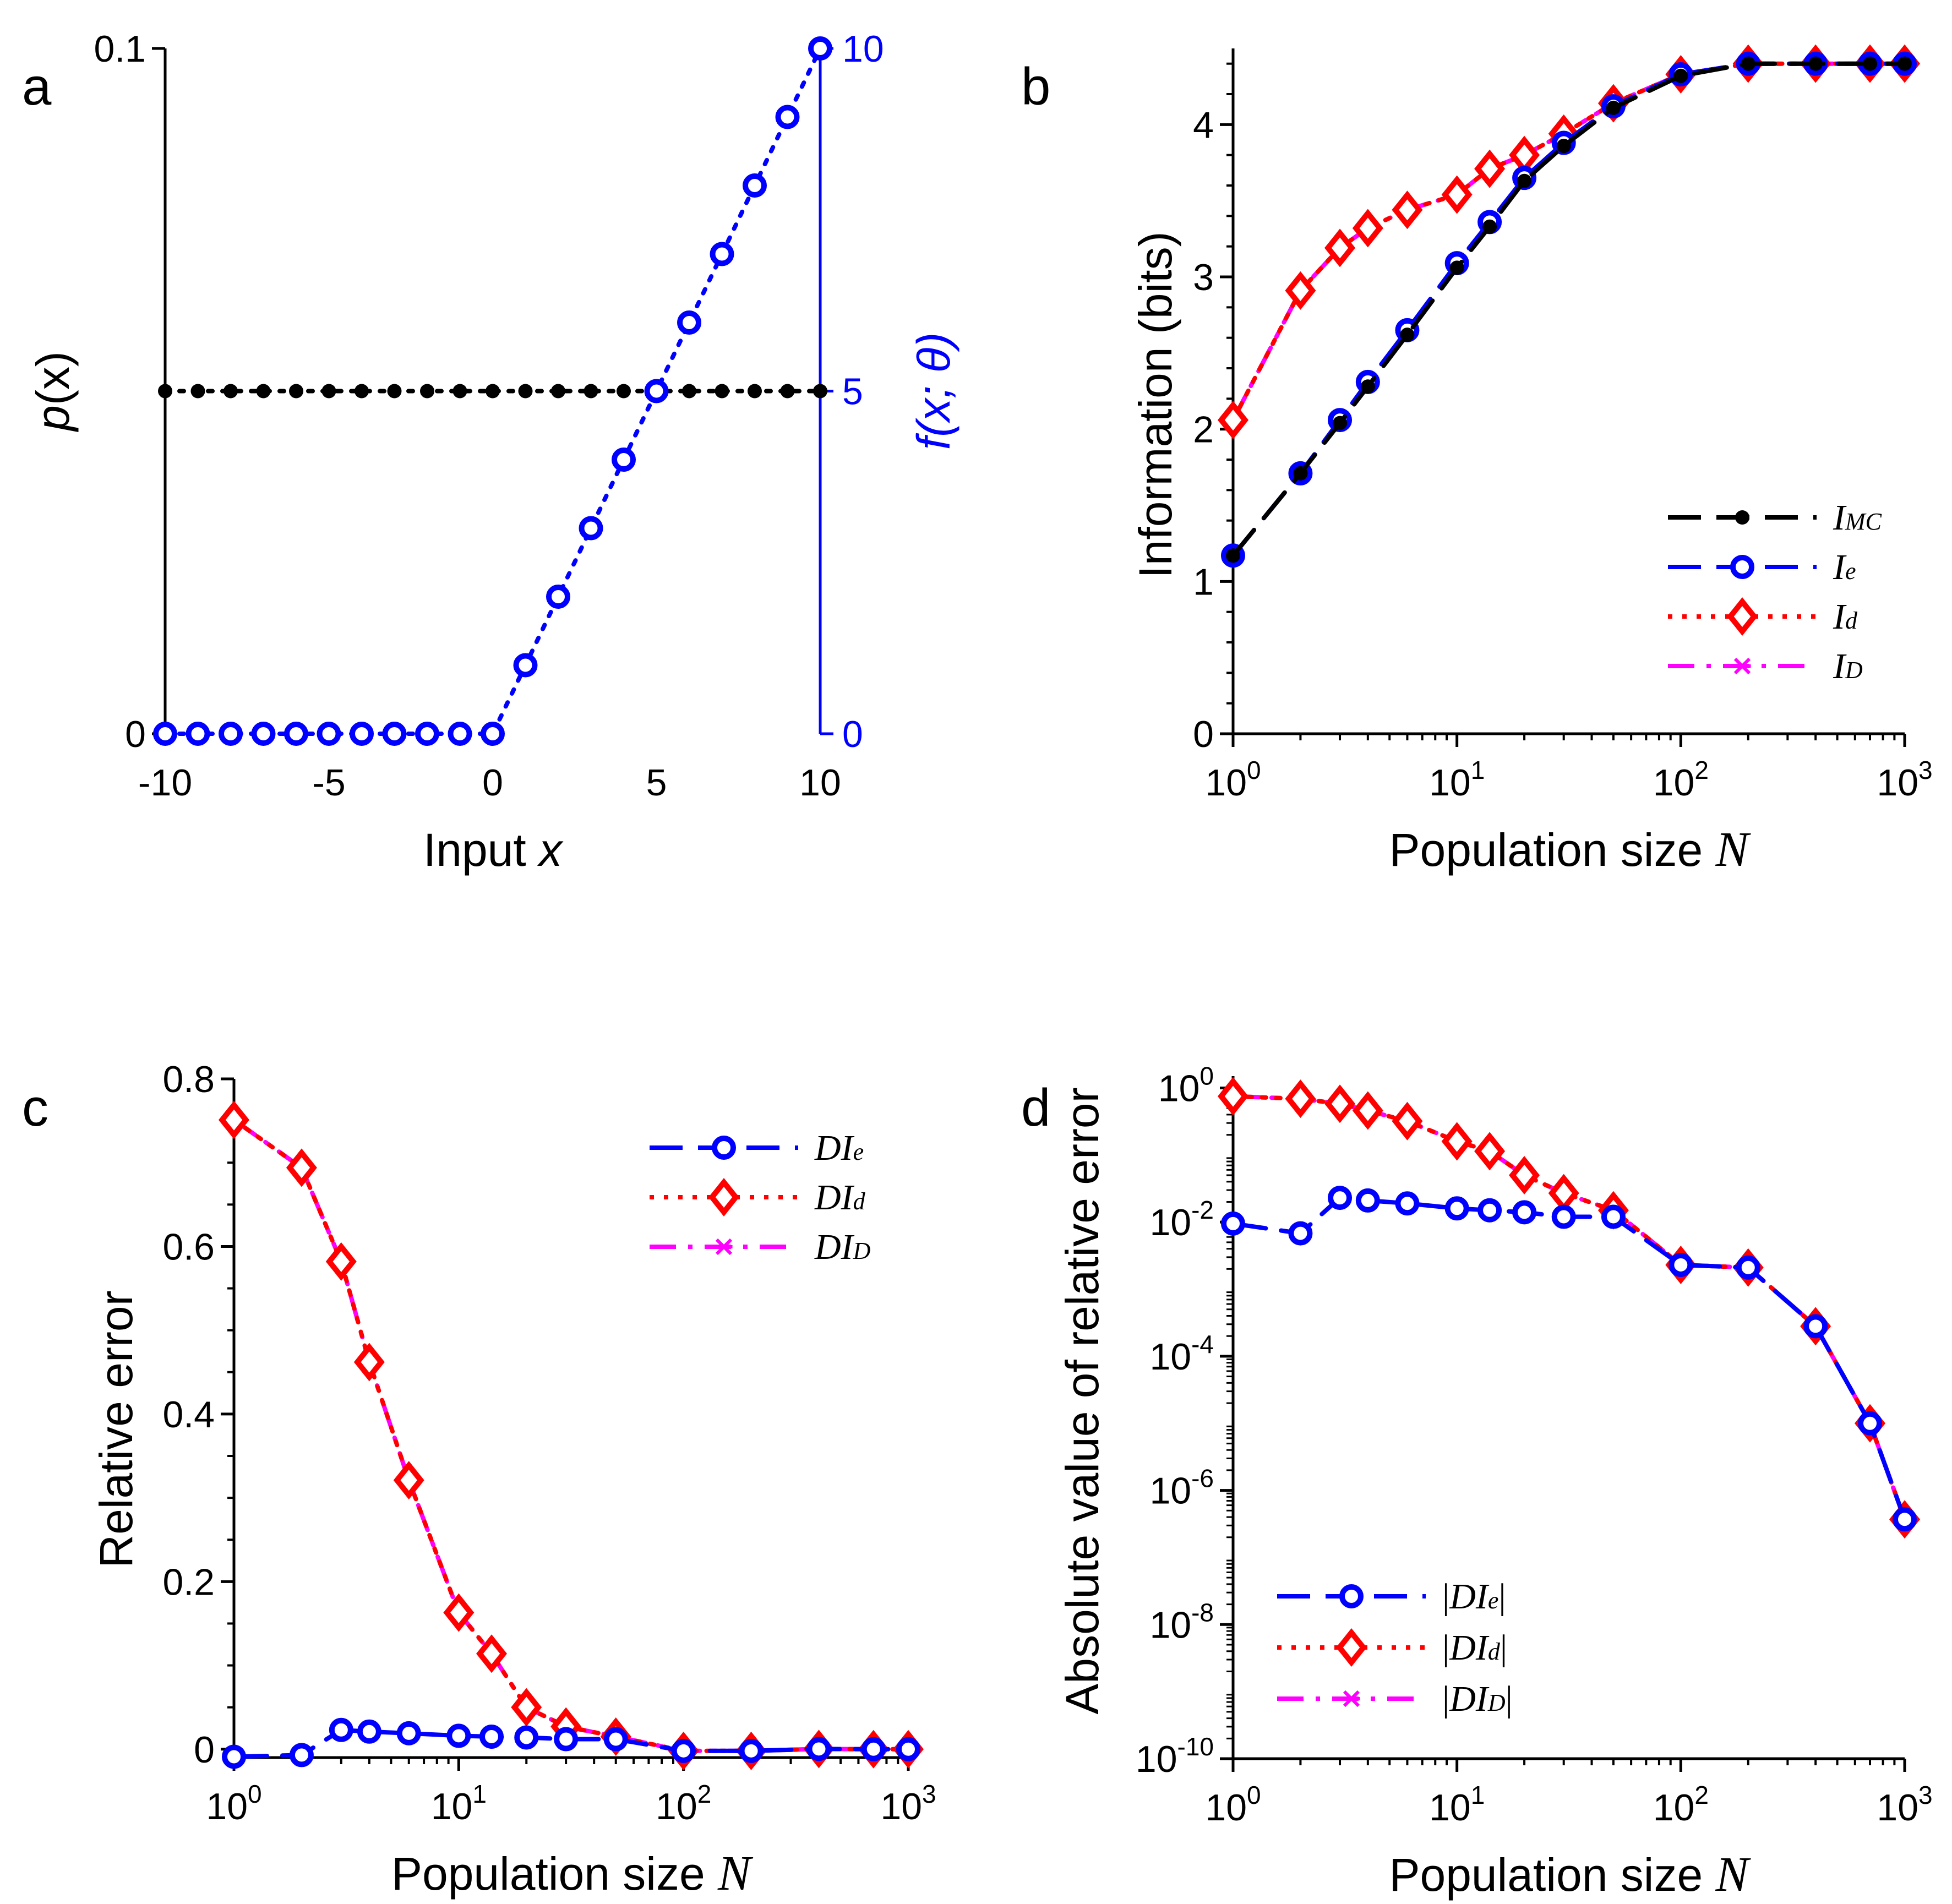 This screenshot has width=1952, height=1904. I want to click on y-tick-label: 0.4, so click(188, 1415).